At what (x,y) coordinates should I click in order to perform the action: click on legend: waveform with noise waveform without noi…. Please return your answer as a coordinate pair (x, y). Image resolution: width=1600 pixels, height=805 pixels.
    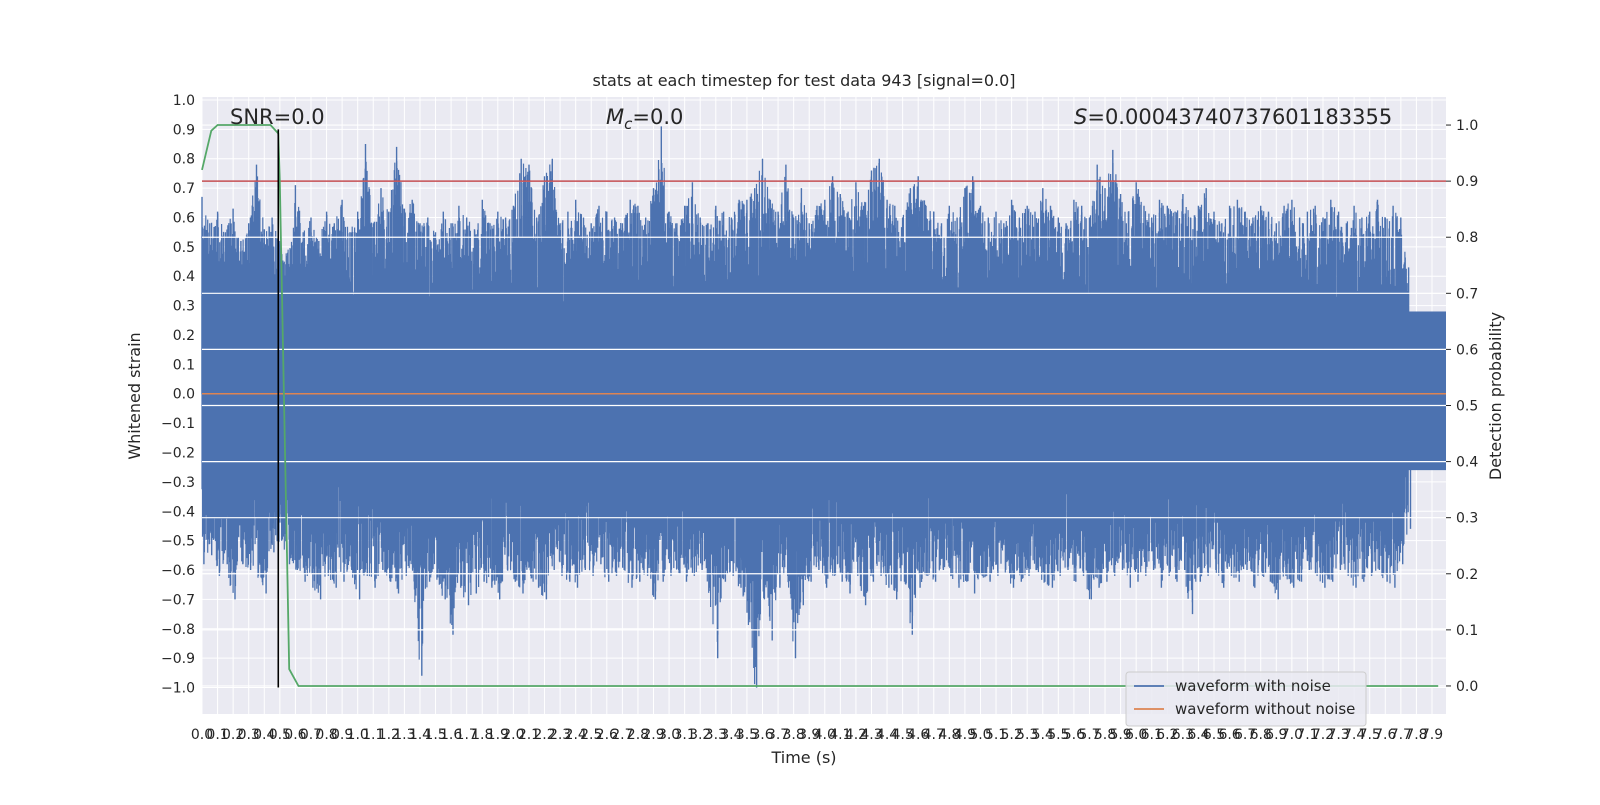
    Looking at the image, I should click on (1246, 699).